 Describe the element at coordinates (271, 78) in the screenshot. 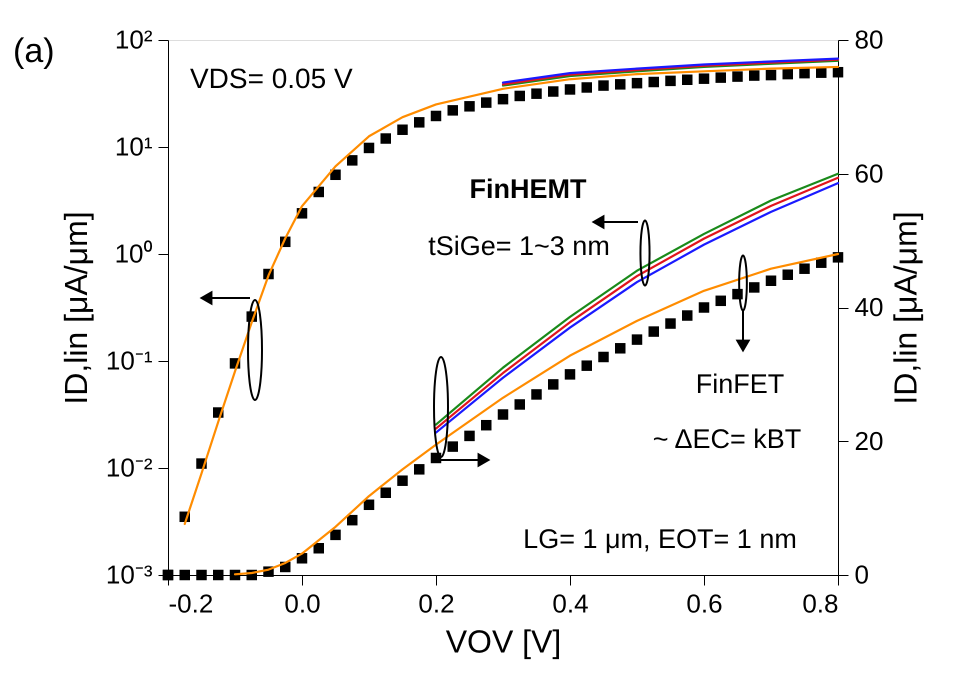

I see `annotation: VDS= 0.05 V` at that location.